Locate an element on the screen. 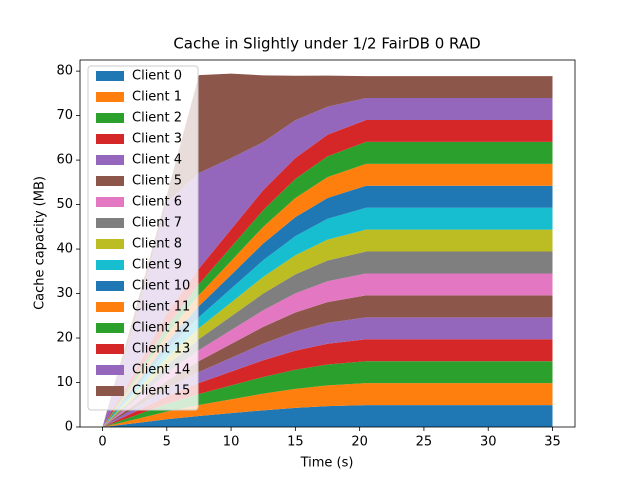  legend-label: Client 15 is located at coordinates (161, 391).